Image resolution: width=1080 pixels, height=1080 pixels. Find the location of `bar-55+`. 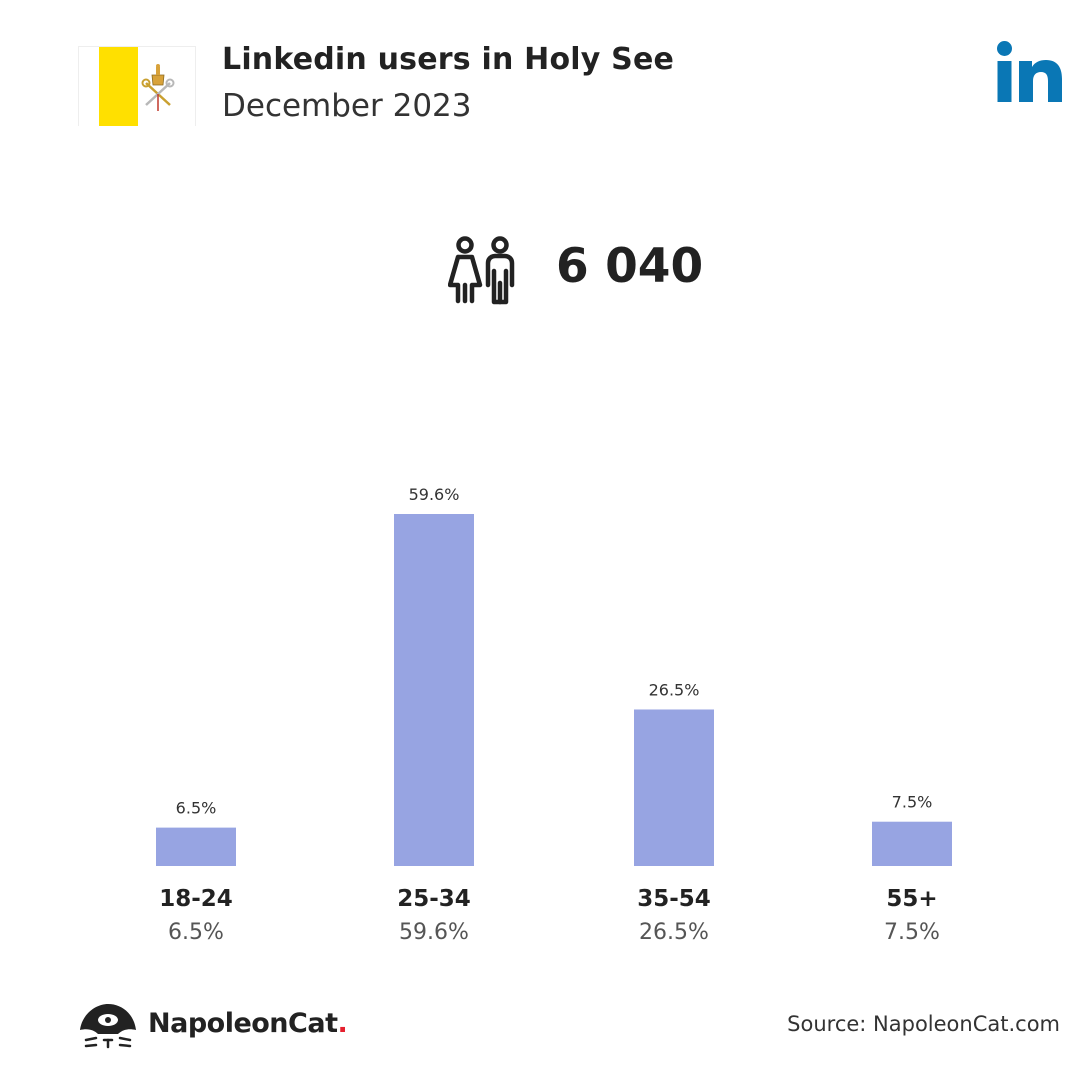

bar-55+ is located at coordinates (912, 843).